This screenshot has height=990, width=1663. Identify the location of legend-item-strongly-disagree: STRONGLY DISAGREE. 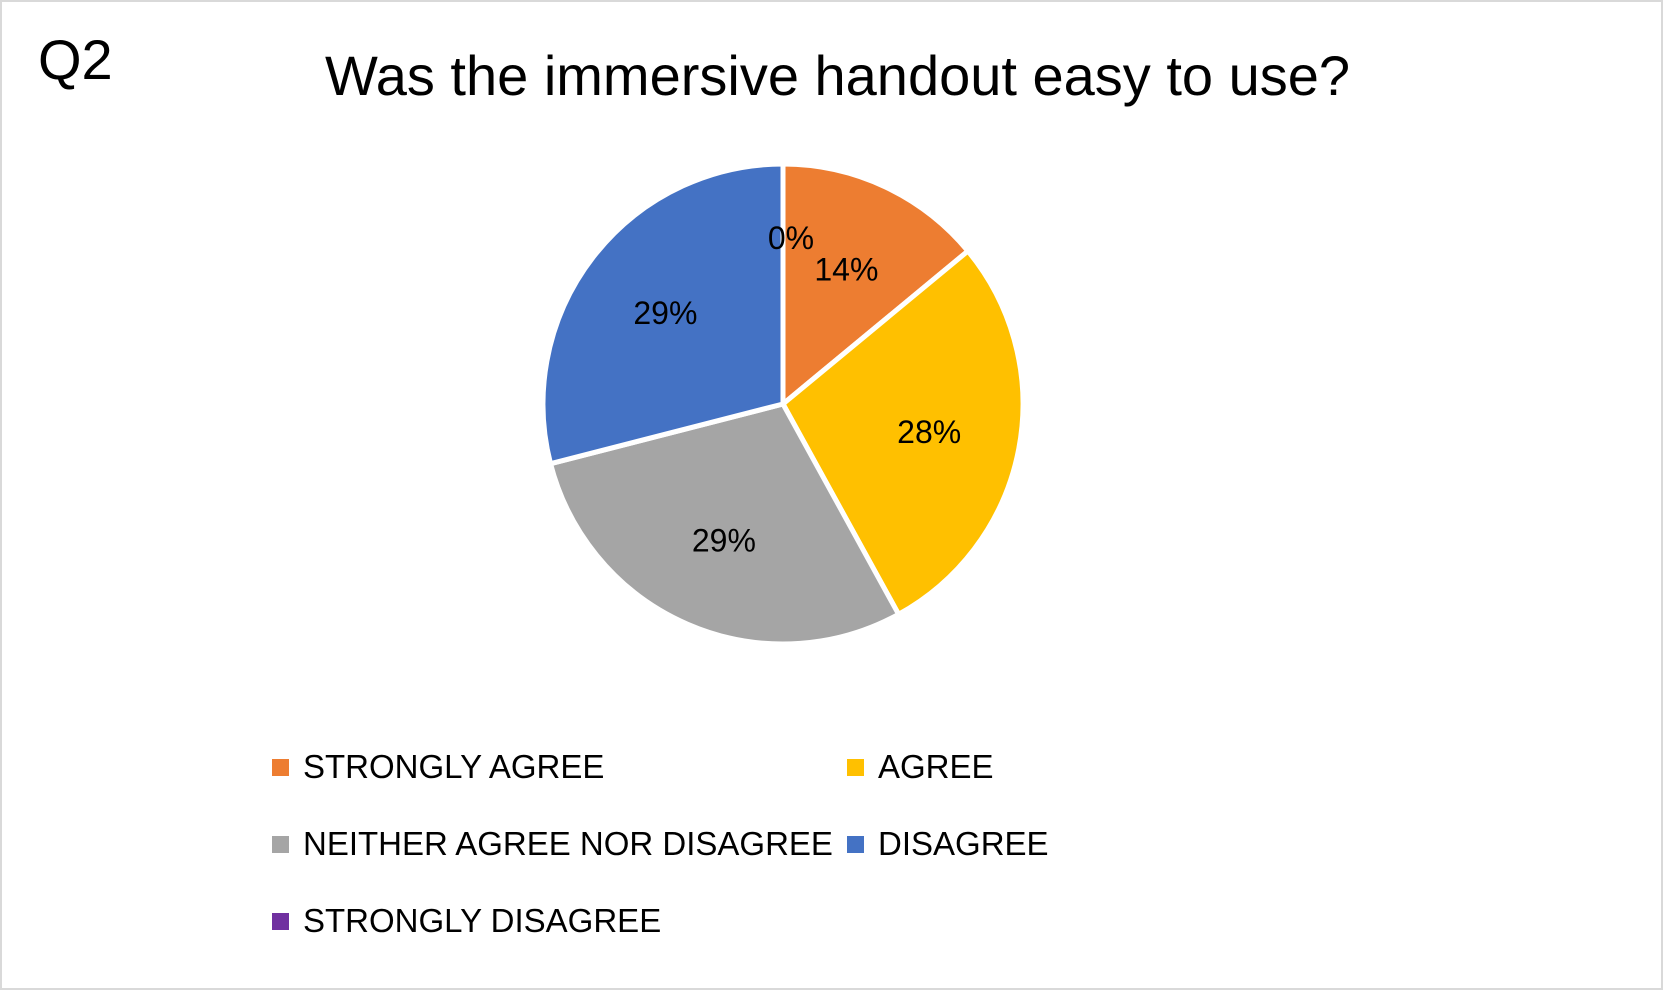
(559, 921).